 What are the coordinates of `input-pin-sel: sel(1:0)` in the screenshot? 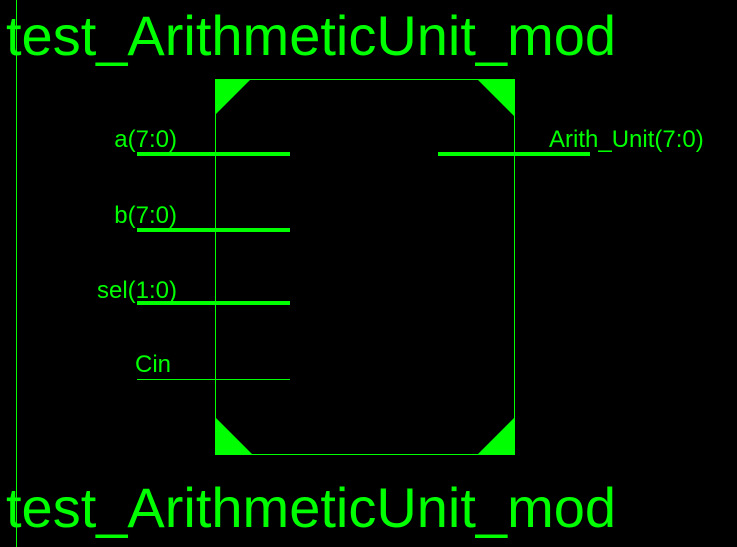 It's located at (193, 291).